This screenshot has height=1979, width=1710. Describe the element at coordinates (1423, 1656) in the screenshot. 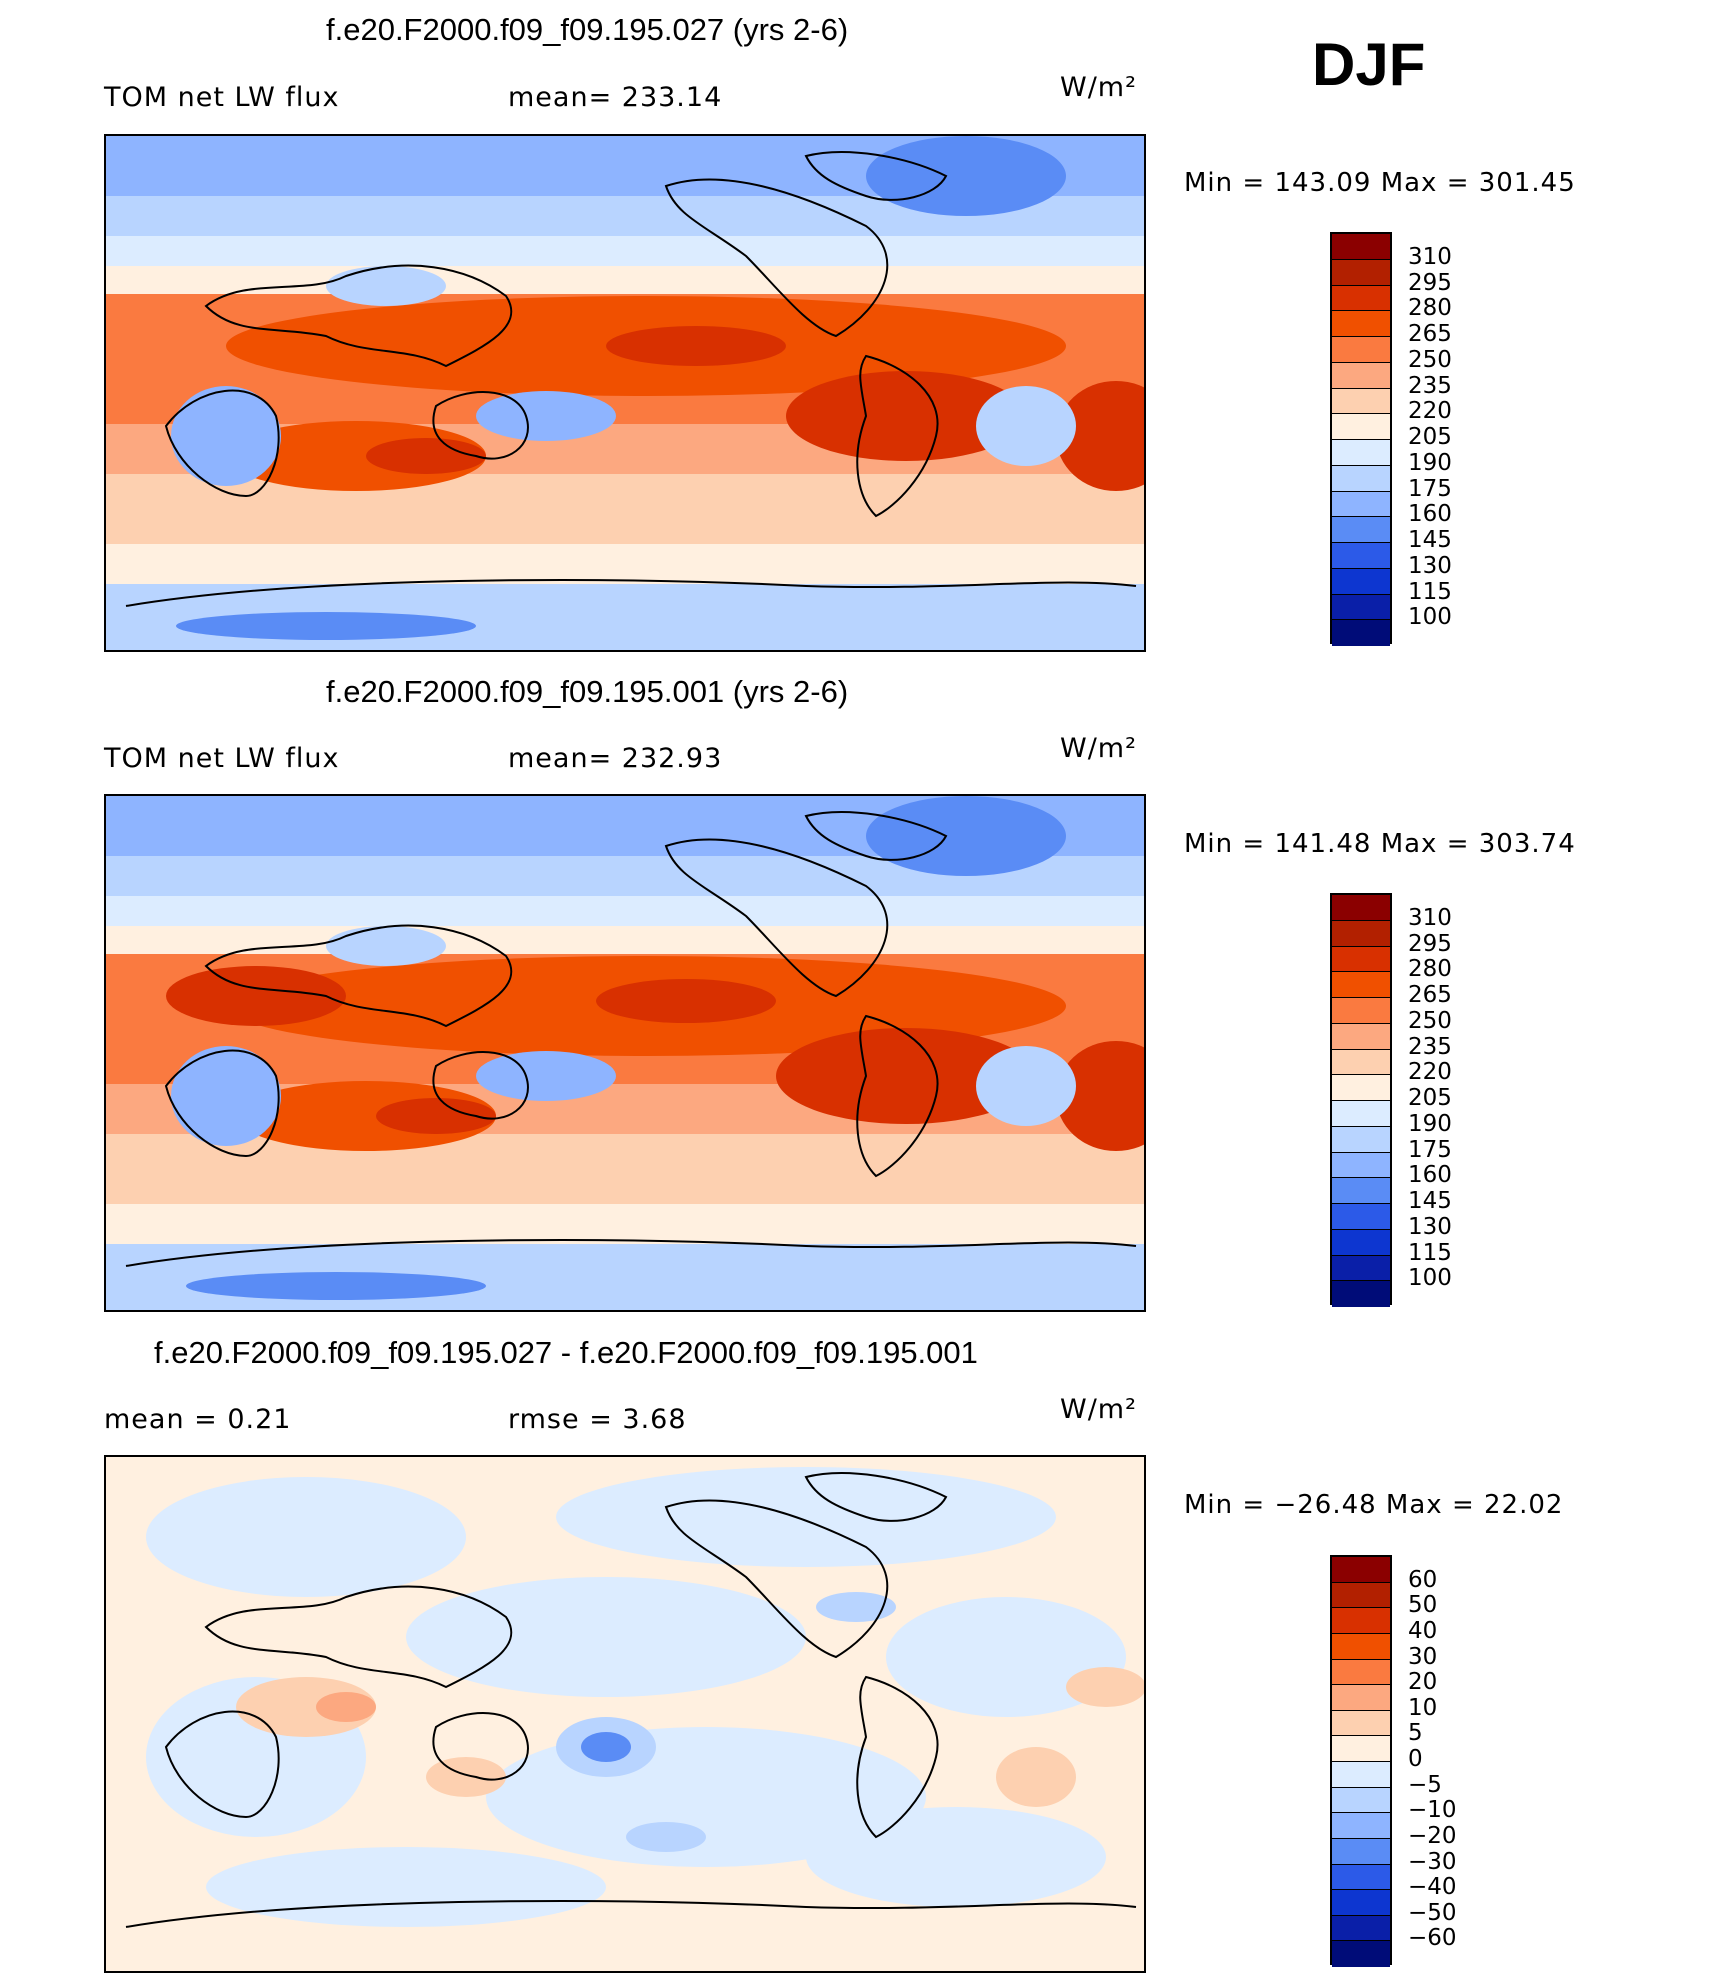

I see `colorbar-tick-label: 30` at that location.